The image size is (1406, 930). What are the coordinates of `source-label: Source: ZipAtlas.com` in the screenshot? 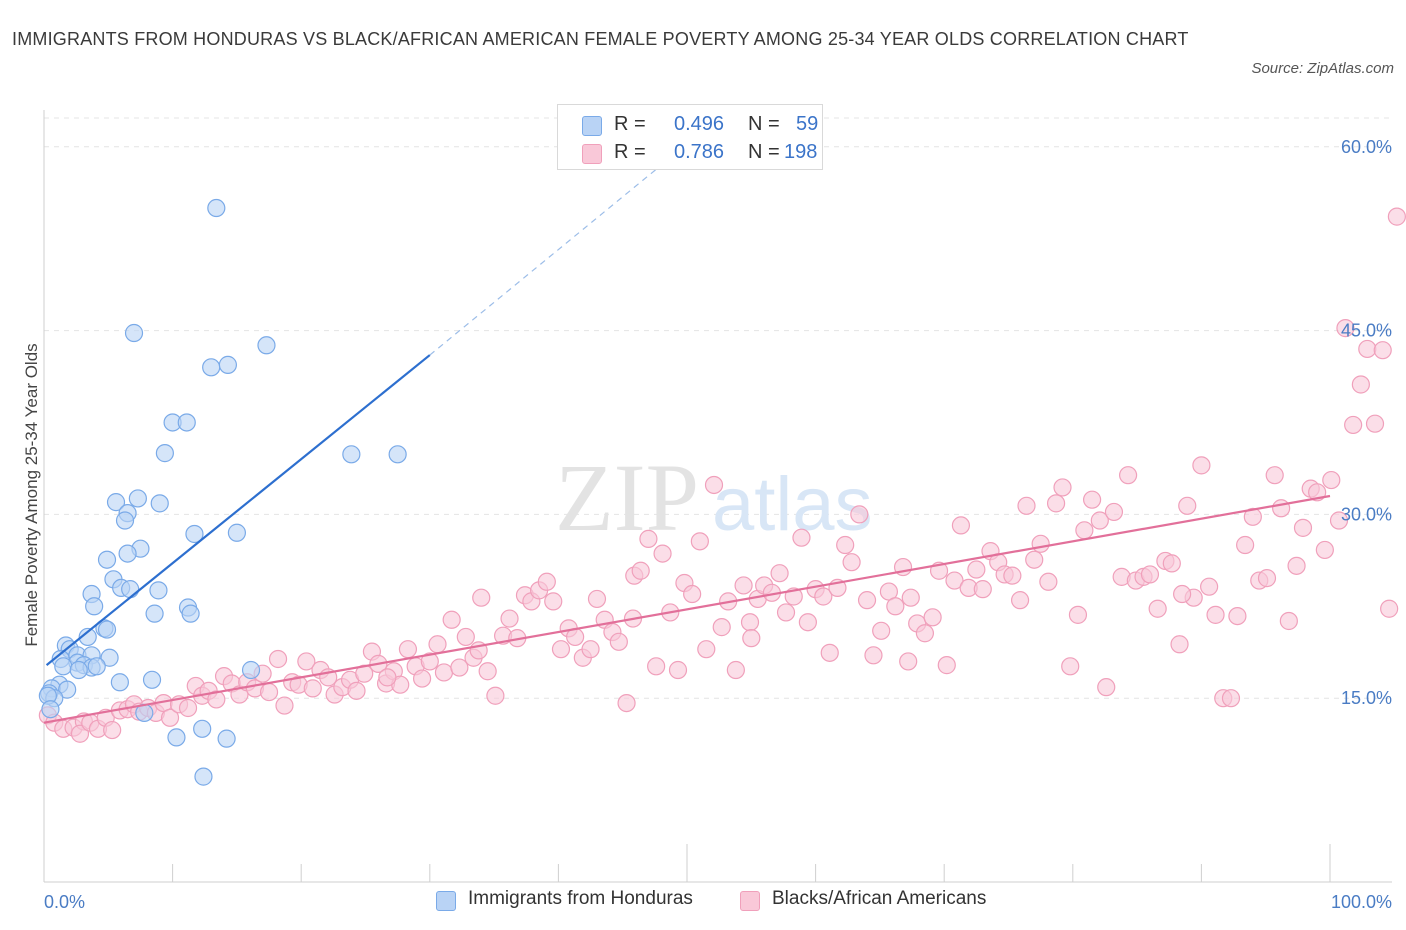 It's located at (1322, 68).